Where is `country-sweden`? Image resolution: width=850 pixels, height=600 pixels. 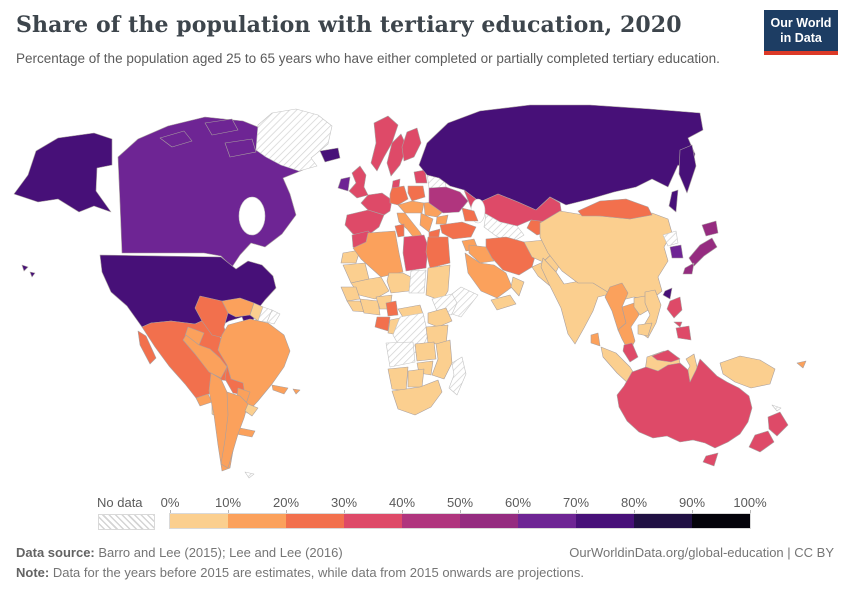 country-sweden is located at coordinates (397, 155).